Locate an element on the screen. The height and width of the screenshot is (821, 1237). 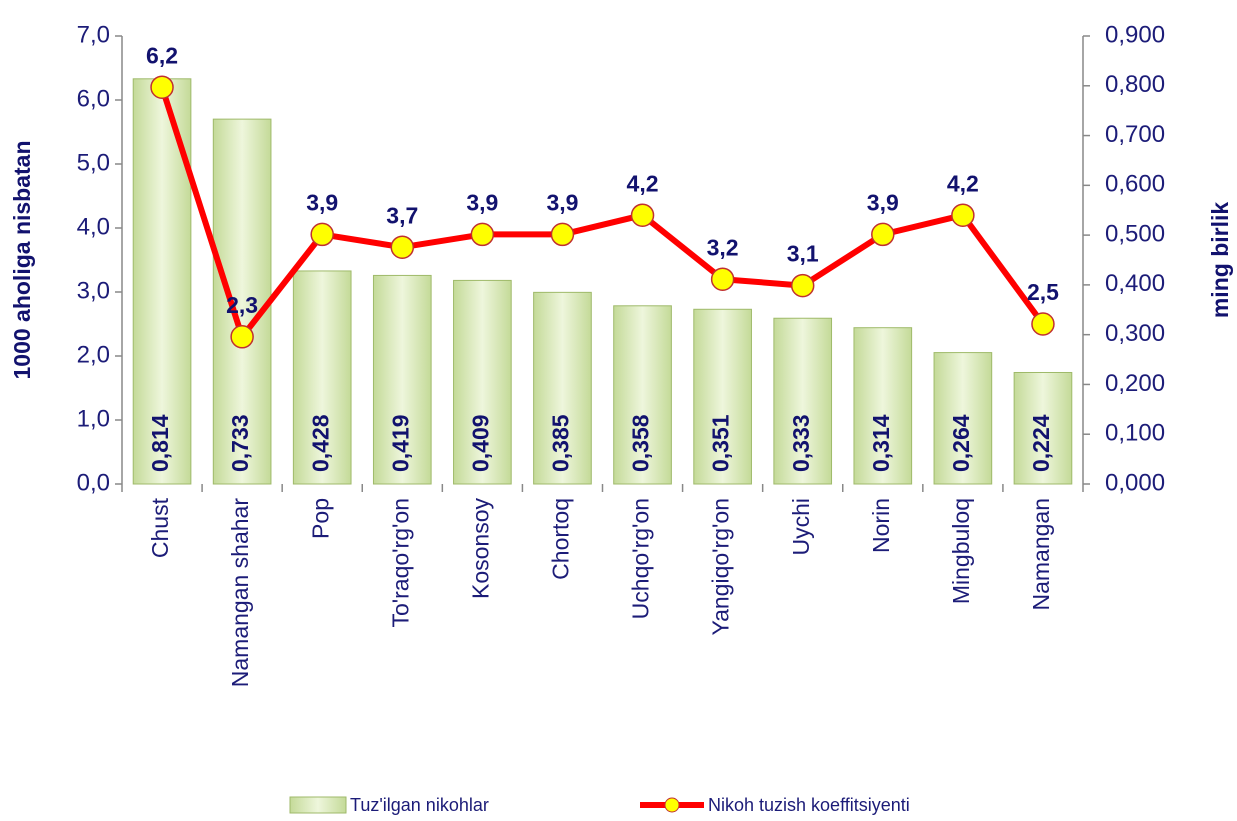
bar-value-label: 0,333 is located at coordinates (801, 443).